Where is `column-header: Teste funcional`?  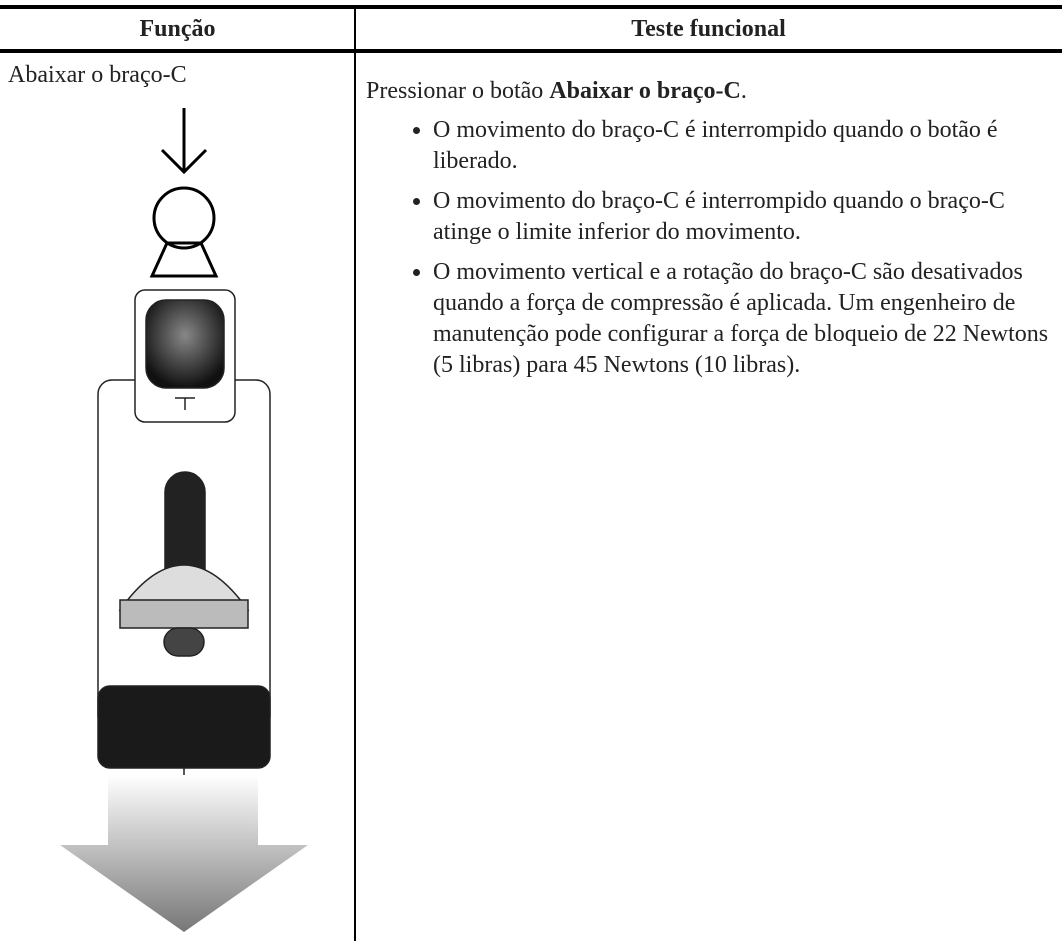 column-header: Teste funcional is located at coordinates (708, 29).